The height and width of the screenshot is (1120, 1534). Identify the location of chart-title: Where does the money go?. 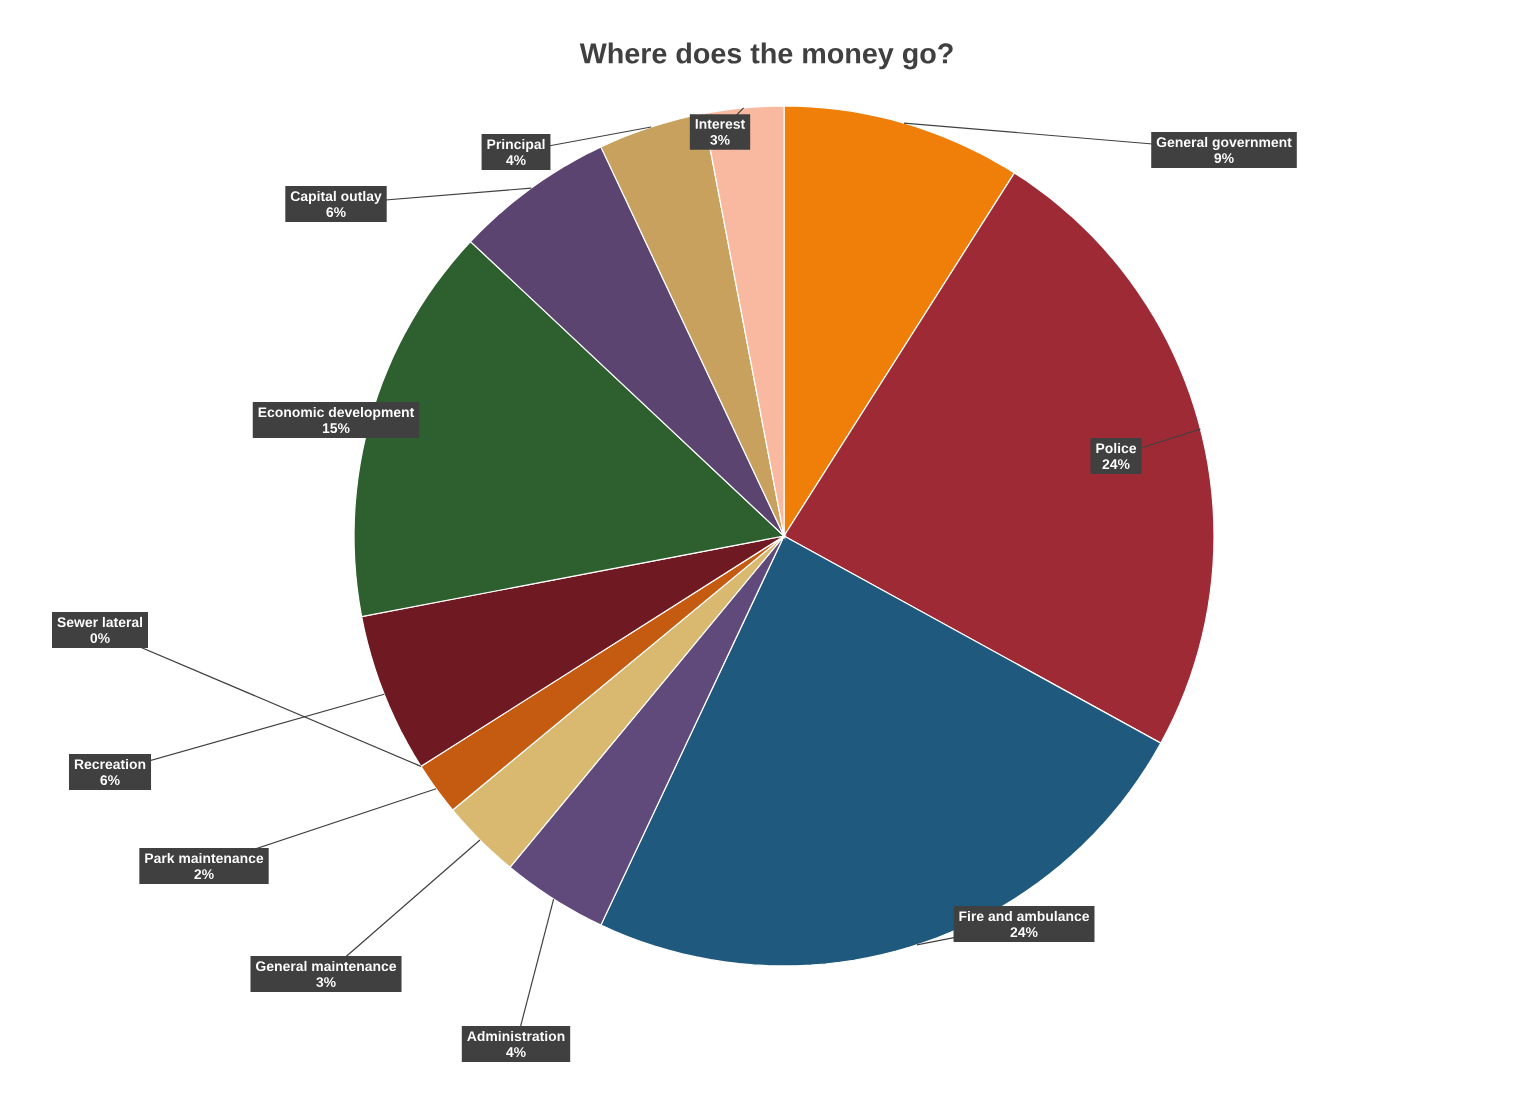
(766, 56).